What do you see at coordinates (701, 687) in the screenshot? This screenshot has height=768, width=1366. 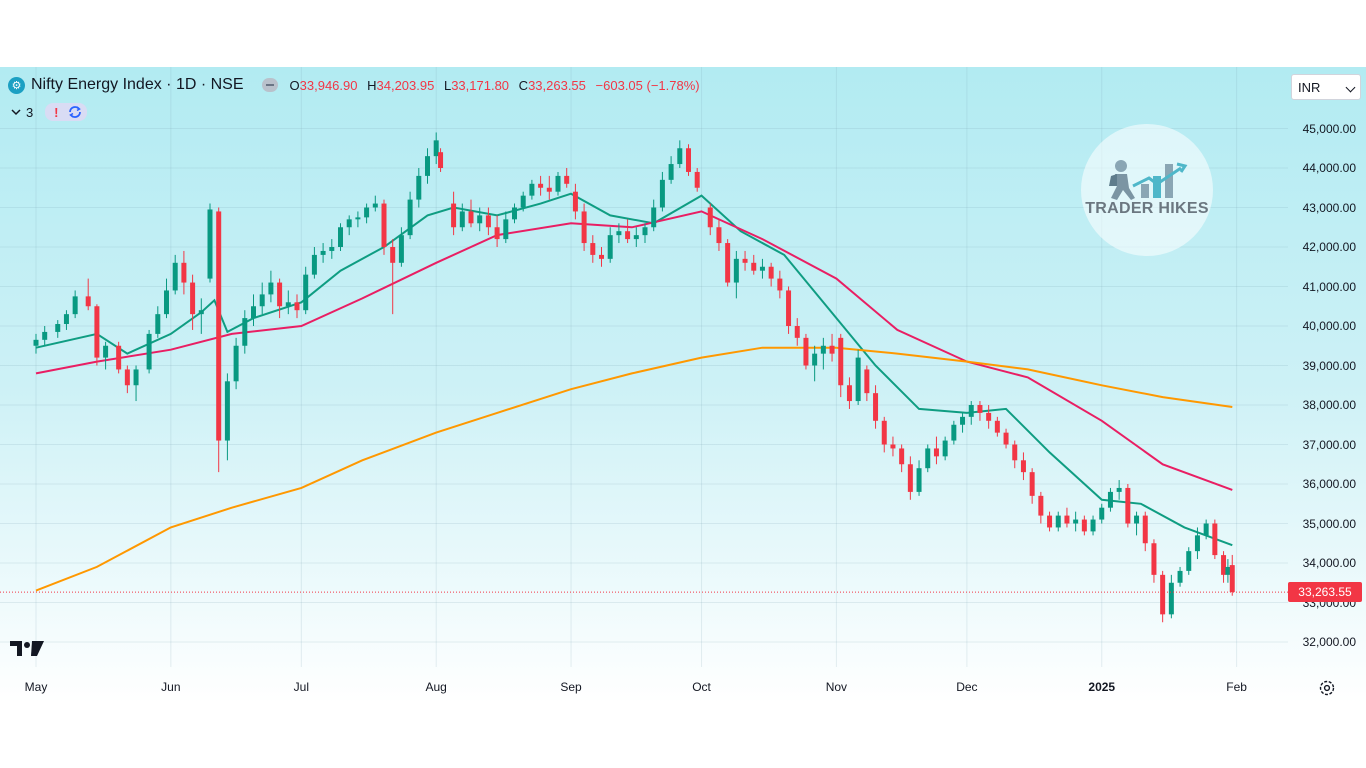 I see `time-axis-label: Oct` at bounding box center [701, 687].